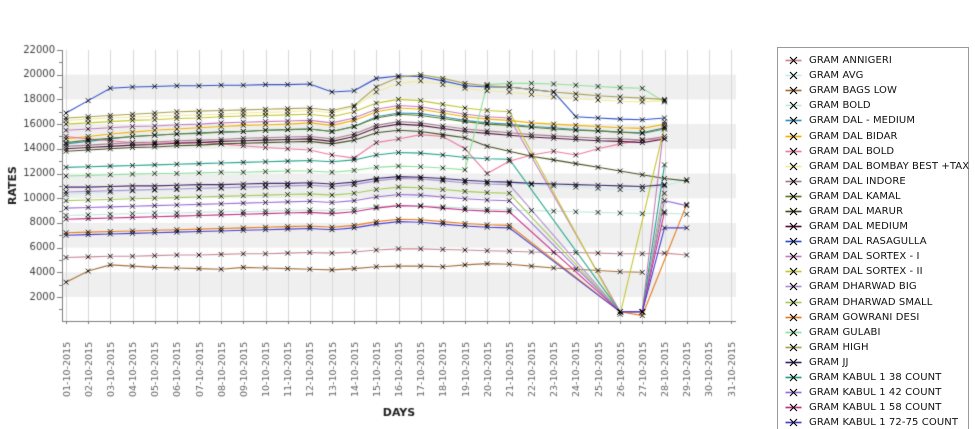 The image size is (975, 429). I want to click on legend-item: GRAM AVG, so click(873, 75).